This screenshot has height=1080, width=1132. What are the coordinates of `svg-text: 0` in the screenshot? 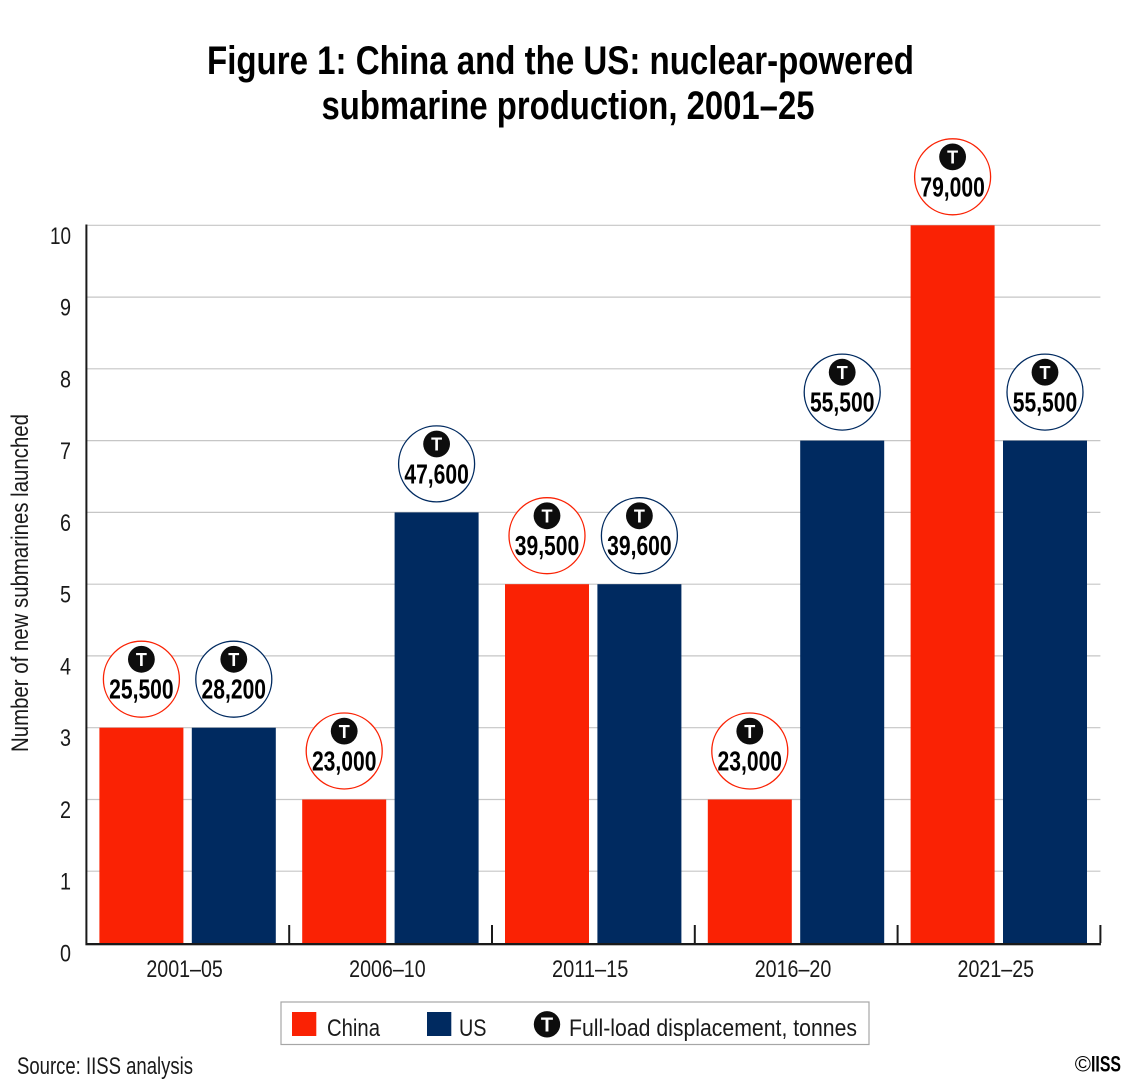 It's located at (65, 954).